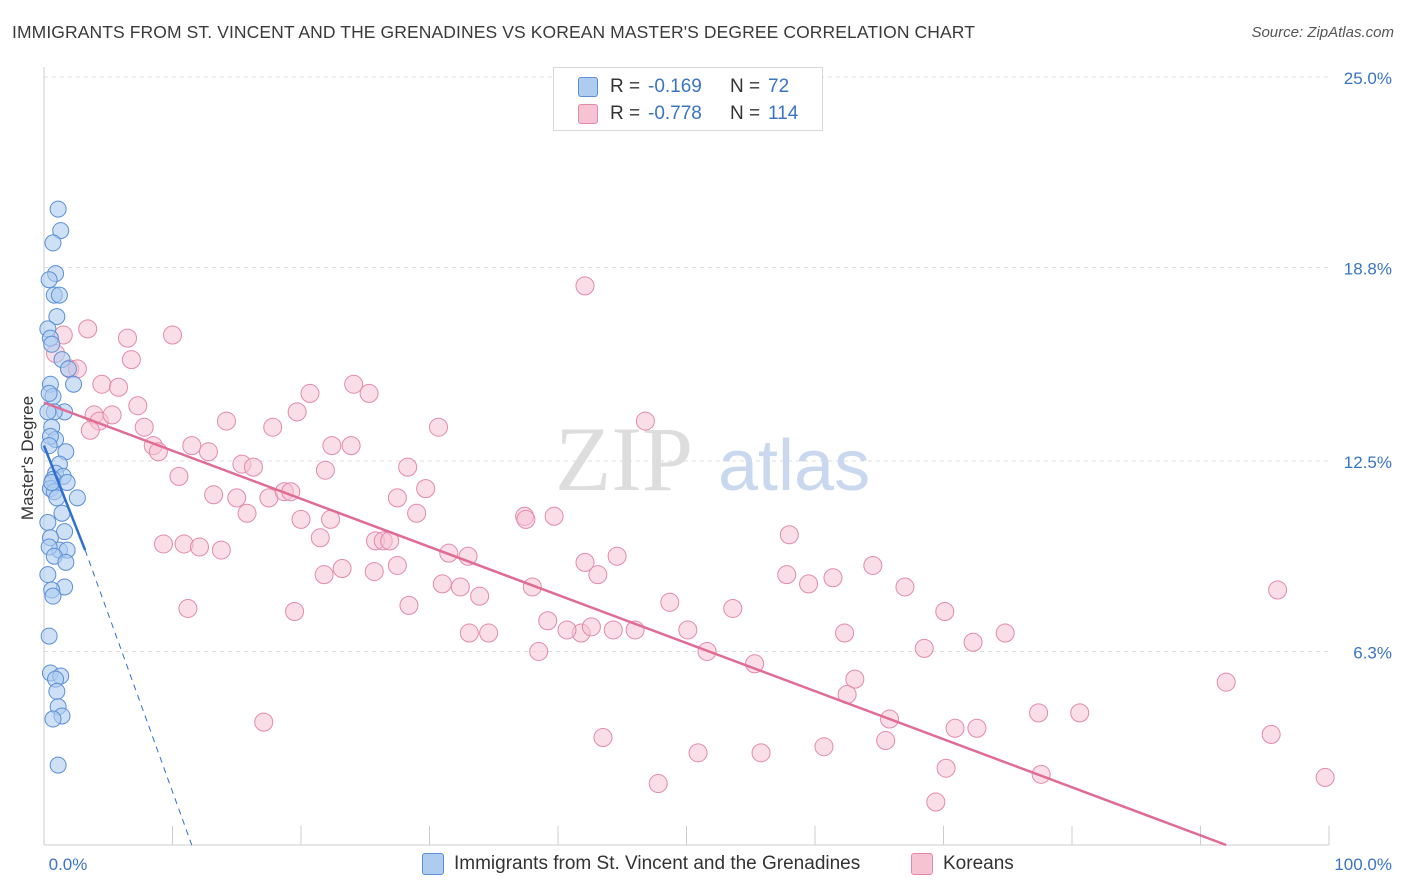 This screenshot has height=892, width=1406. I want to click on legend-r-label: R =, so click(625, 113).